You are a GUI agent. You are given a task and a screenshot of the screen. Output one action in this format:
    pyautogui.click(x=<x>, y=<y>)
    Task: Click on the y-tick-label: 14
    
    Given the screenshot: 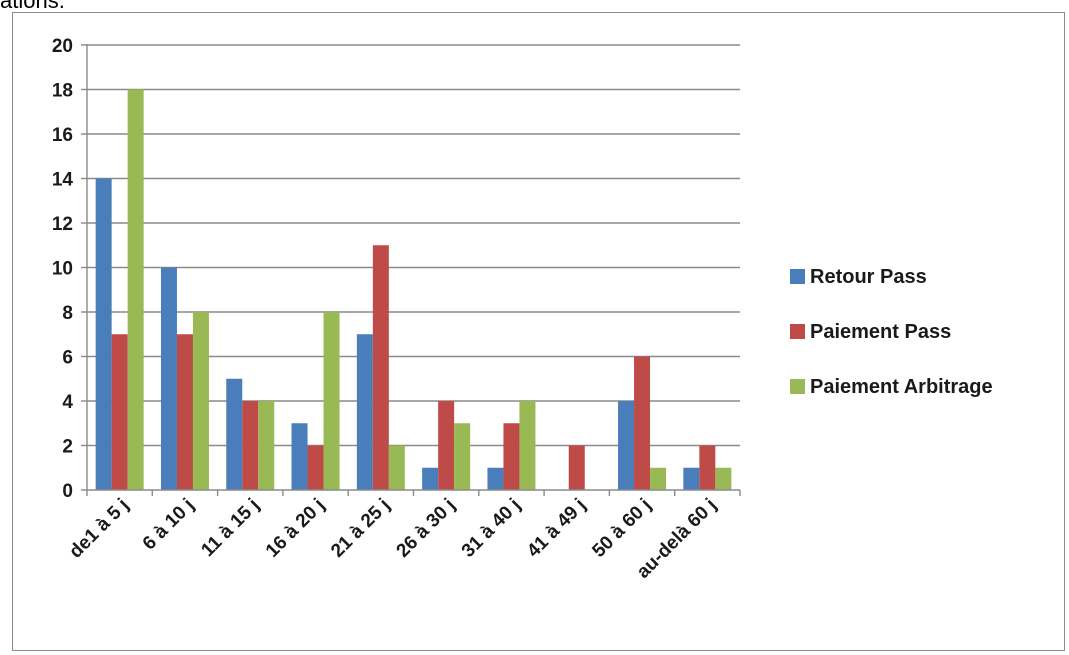 What is the action you would take?
    pyautogui.click(x=63, y=180)
    